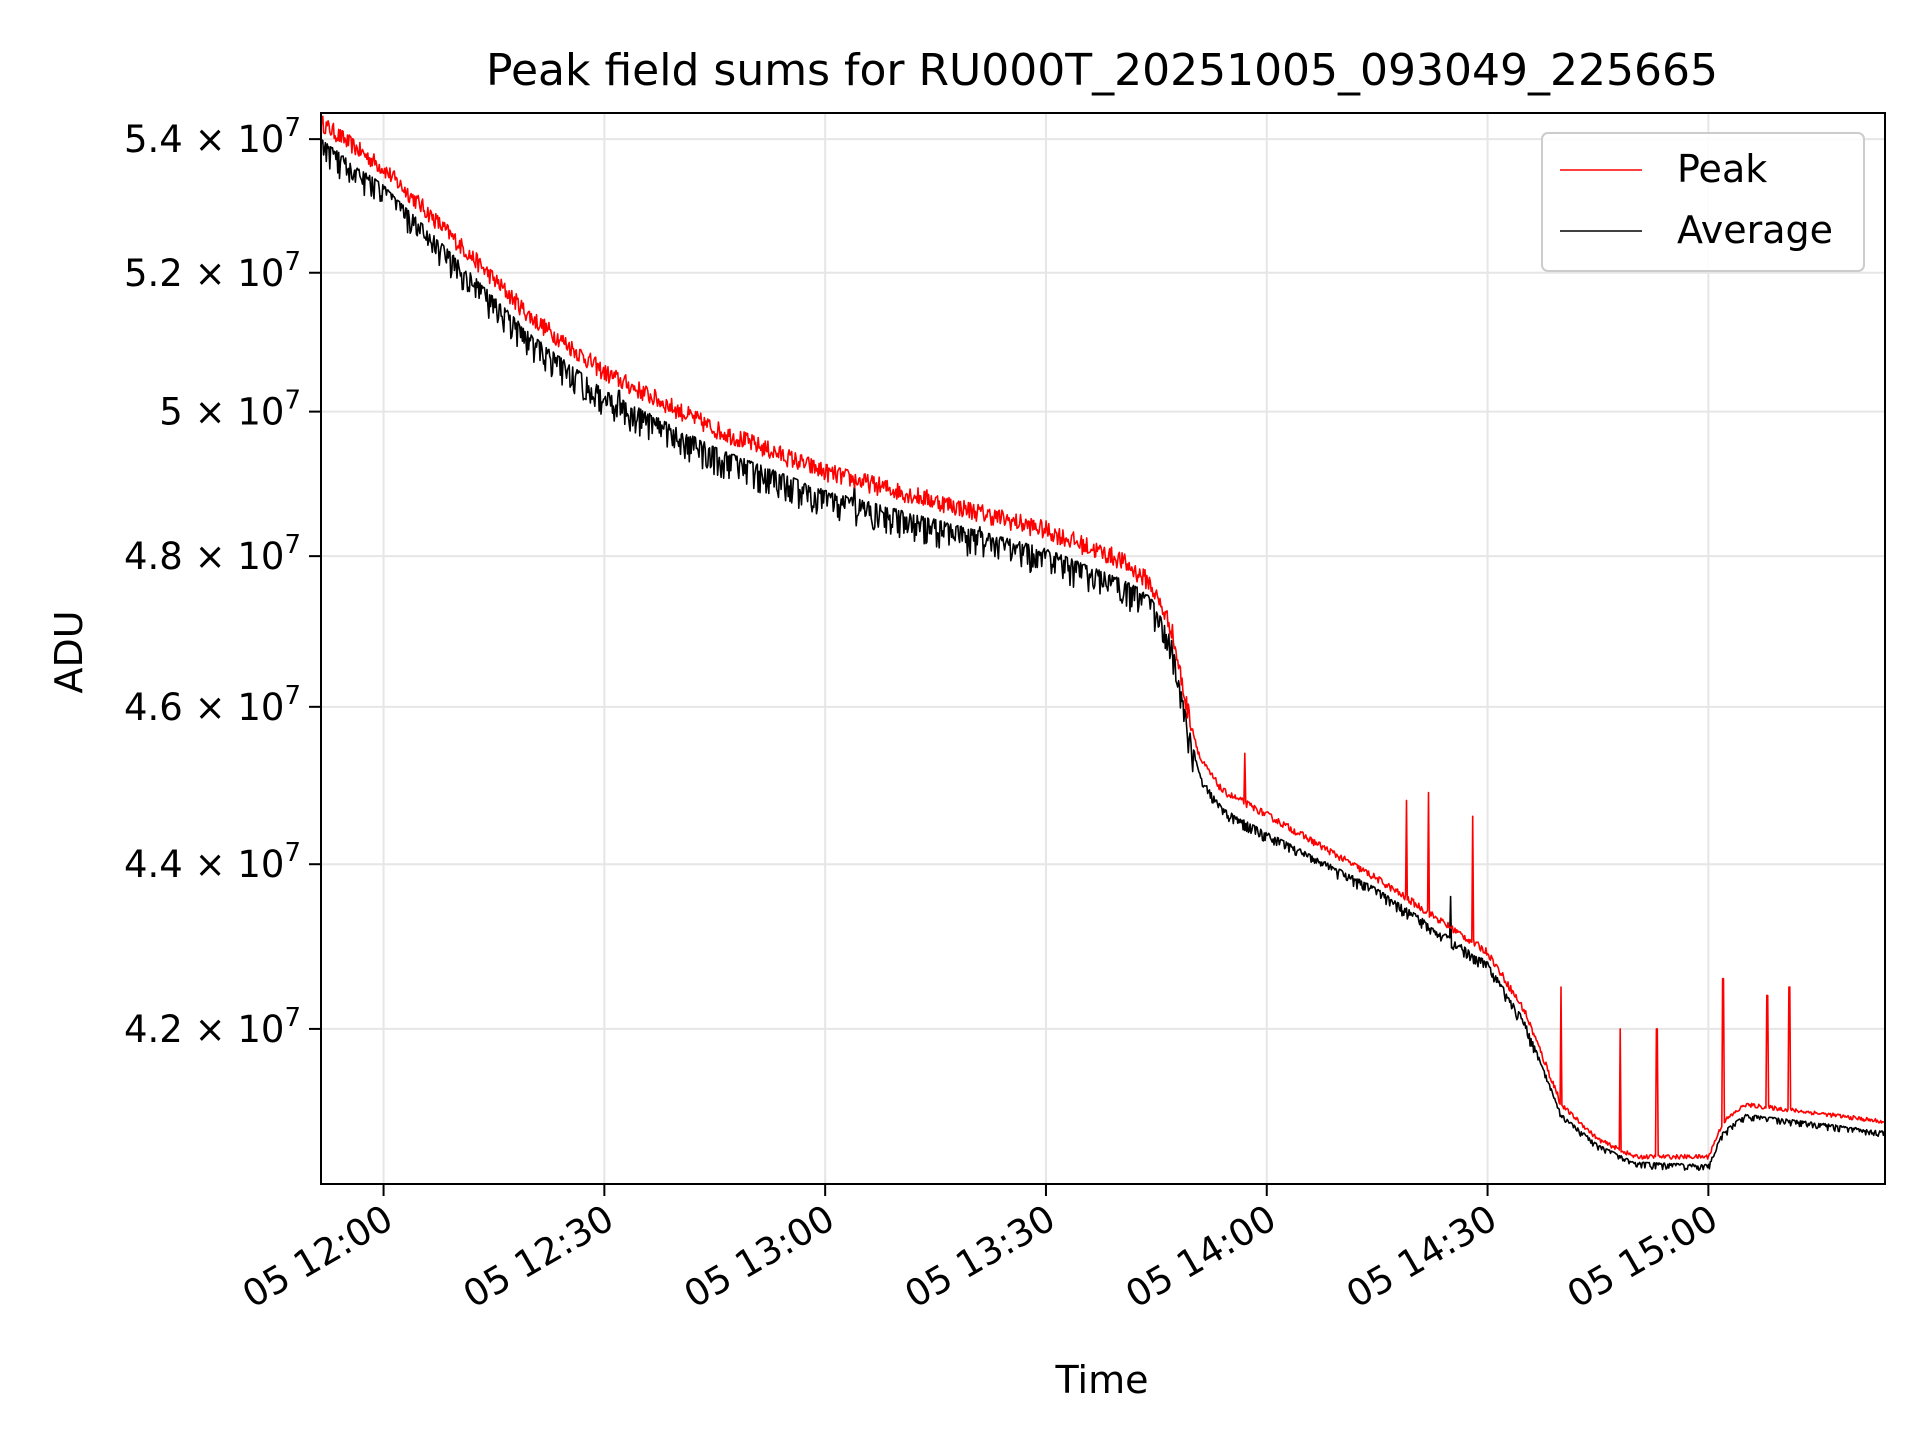  I want to click on y-tick-label: 4.6 × 10⁷, so click(212, 705).